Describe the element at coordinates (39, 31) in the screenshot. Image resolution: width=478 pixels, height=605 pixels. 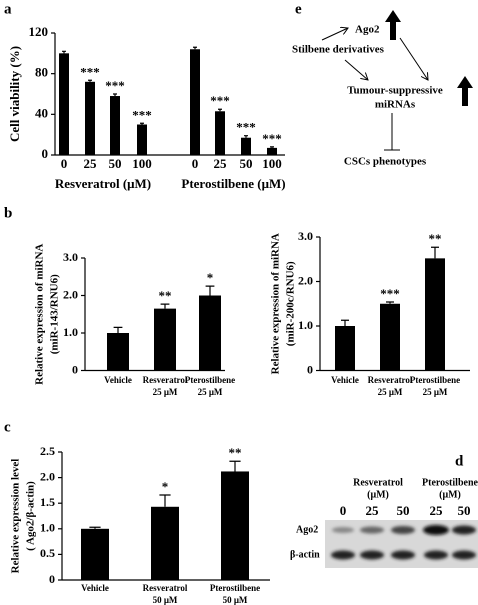
I see `y-tick-label: 120` at that location.